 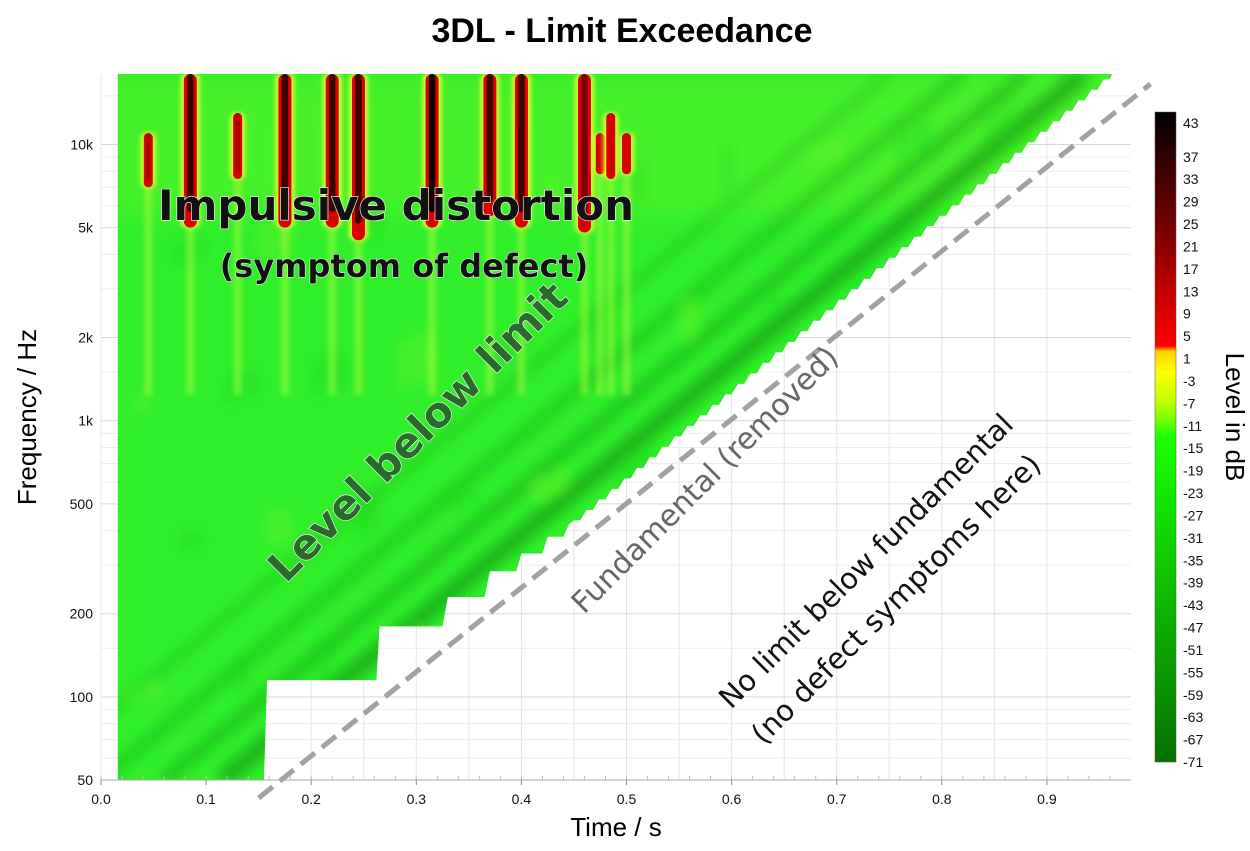 I want to click on x-tick-label: 0.4, so click(x=522, y=799).